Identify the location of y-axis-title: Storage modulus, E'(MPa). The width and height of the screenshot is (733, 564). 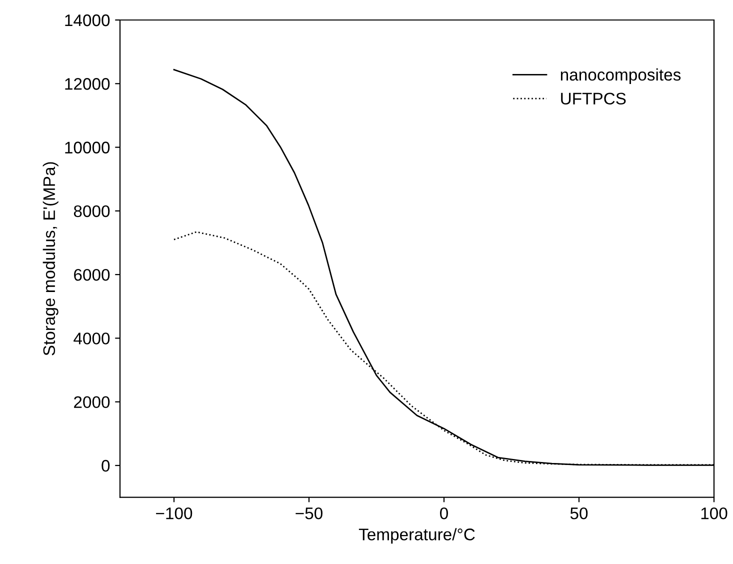
(50, 259).